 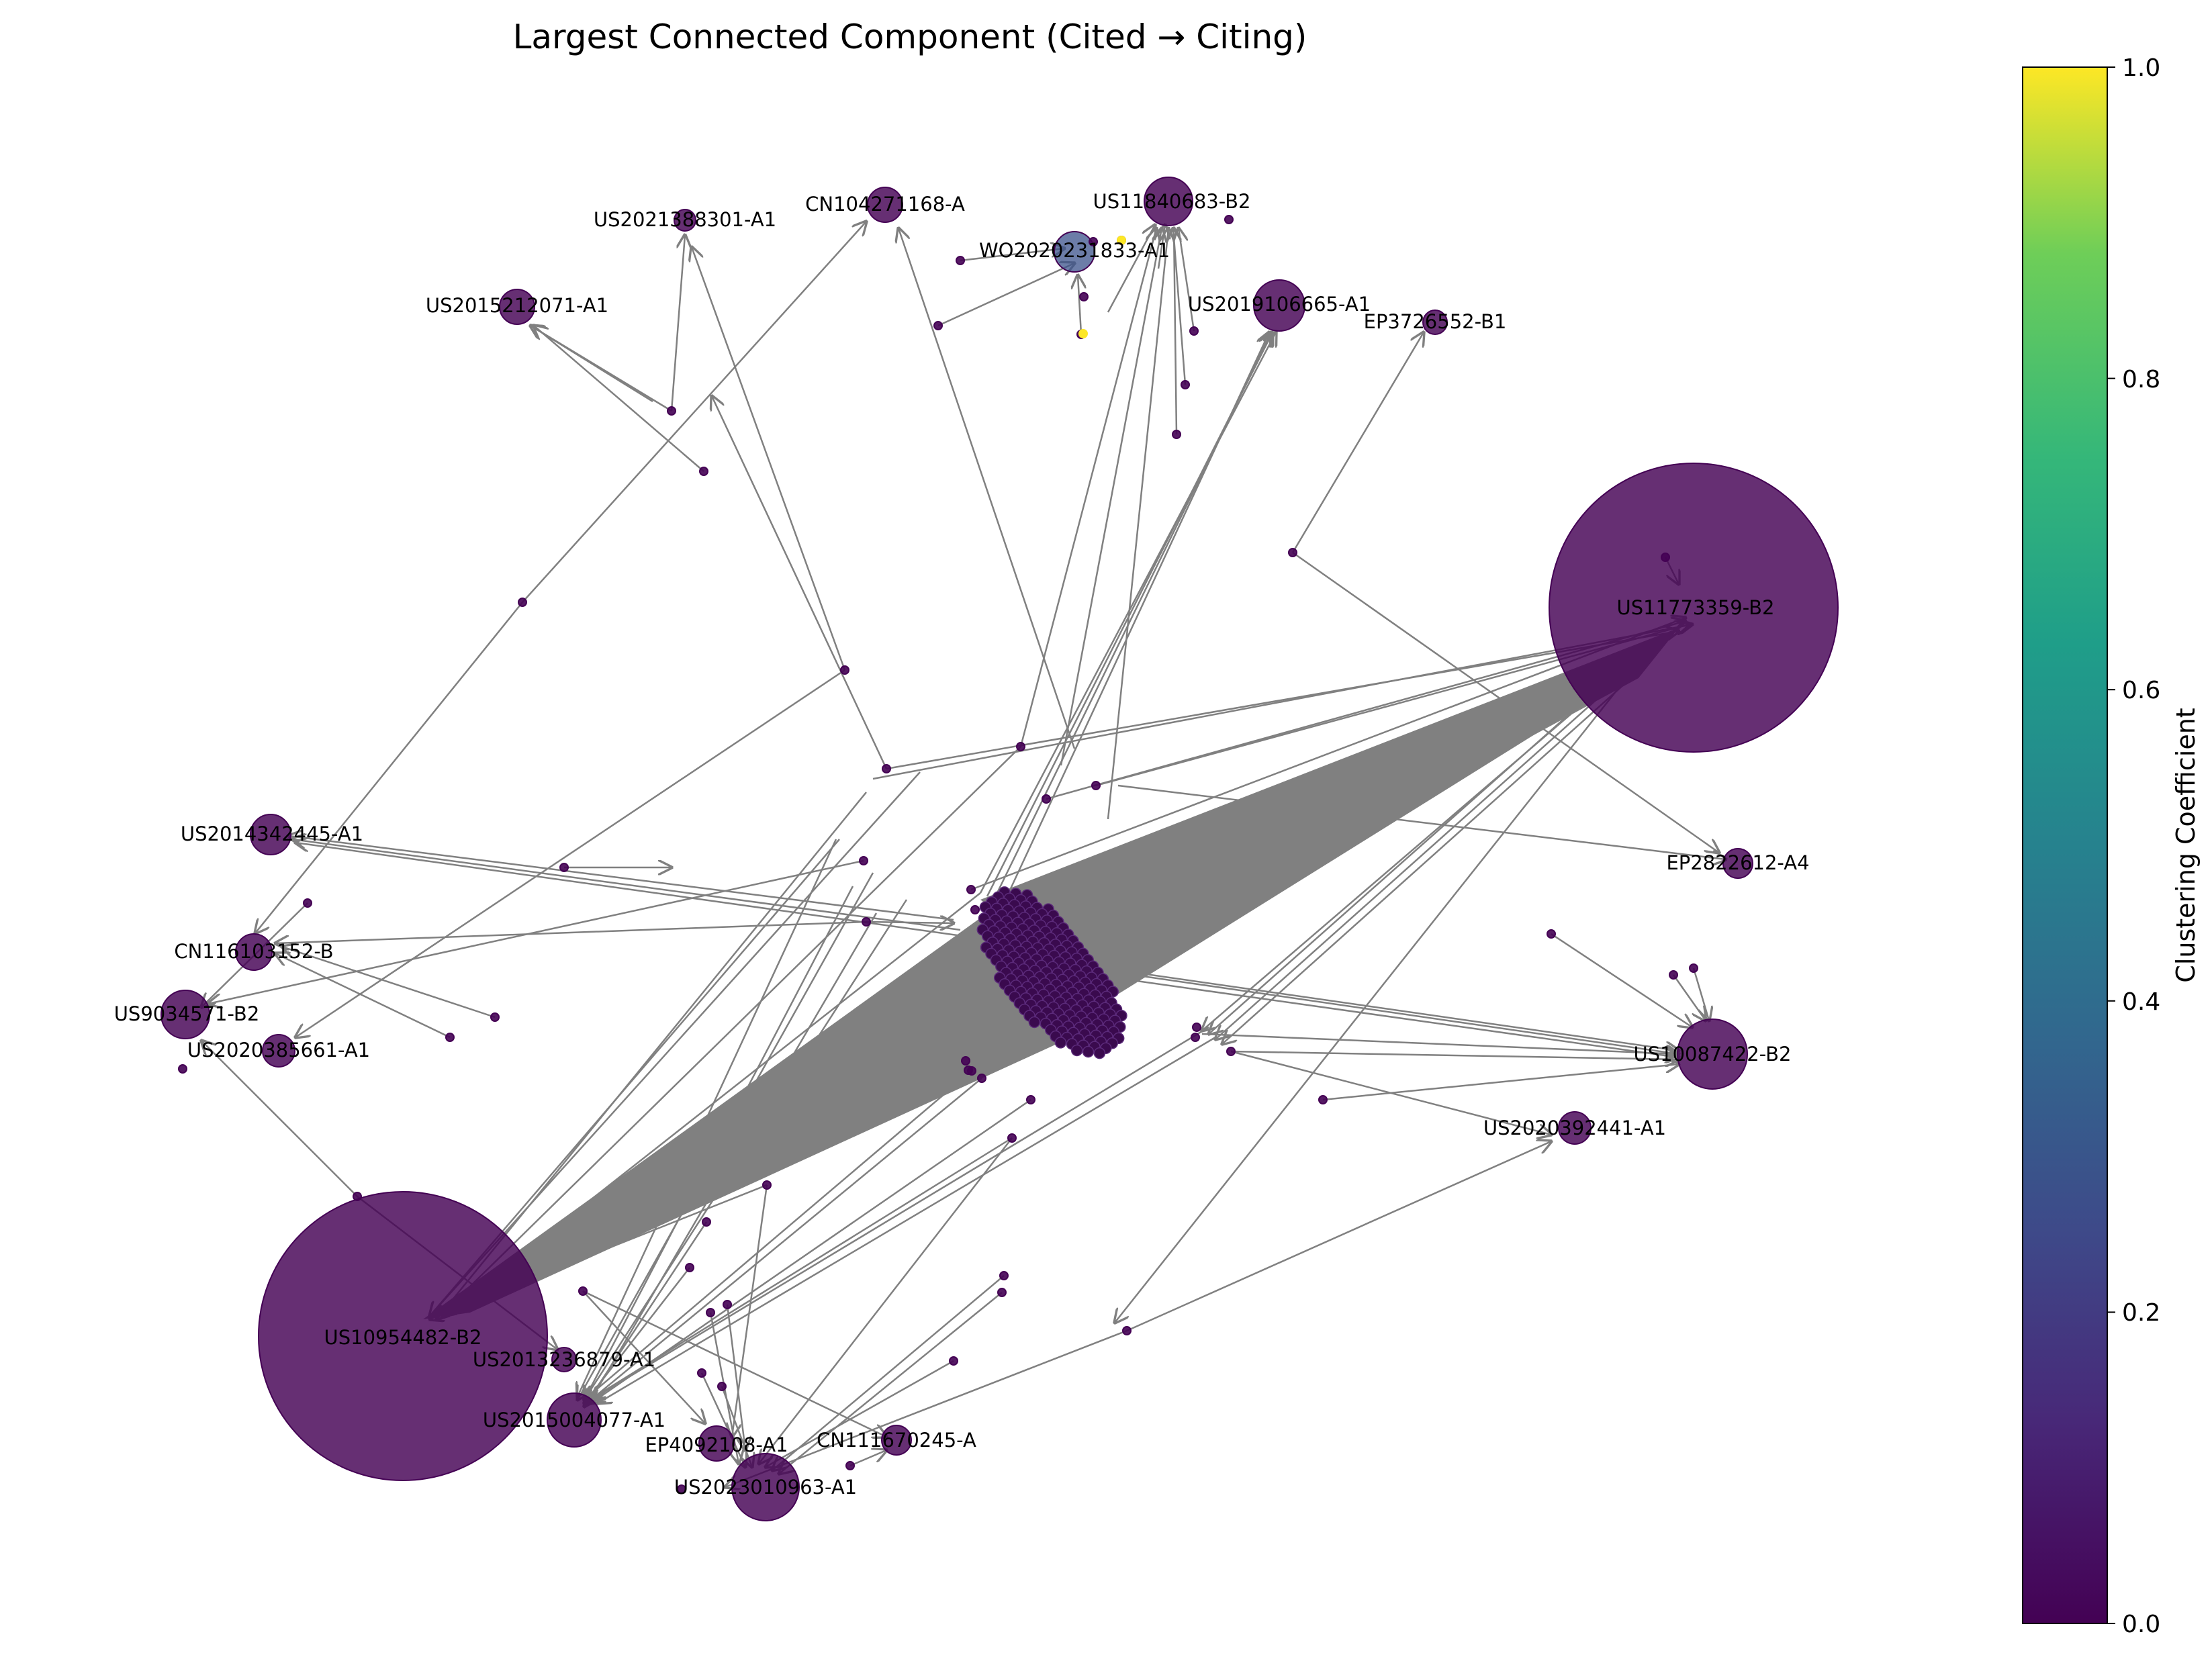 What do you see at coordinates (2065, 845) in the screenshot?
I see `colorbar-gradient` at bounding box center [2065, 845].